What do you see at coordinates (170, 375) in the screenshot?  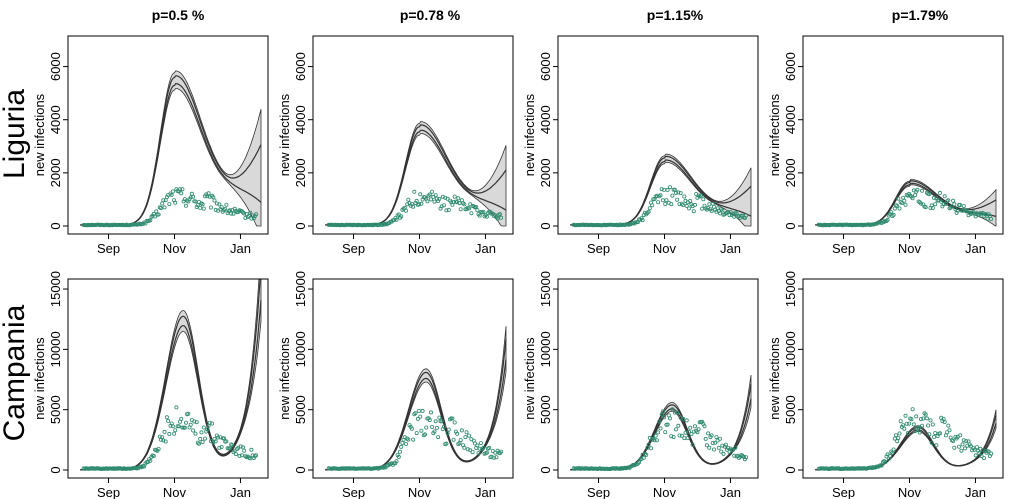 I see `model-line-upper` at bounding box center [170, 375].